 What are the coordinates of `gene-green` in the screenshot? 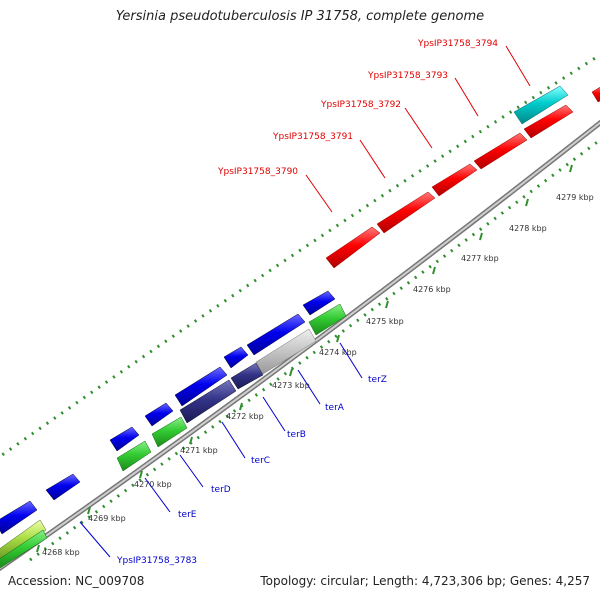 It's located at (24, 549).